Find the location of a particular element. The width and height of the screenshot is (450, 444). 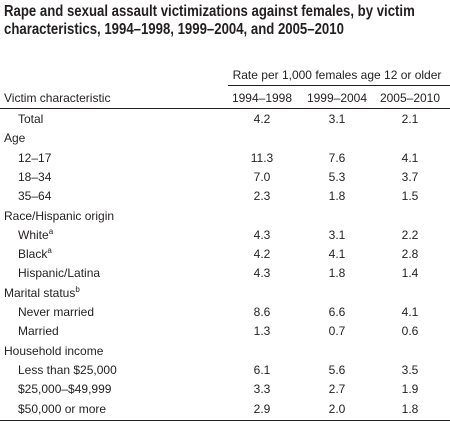

cell-value: 5.3 is located at coordinates (337, 176).